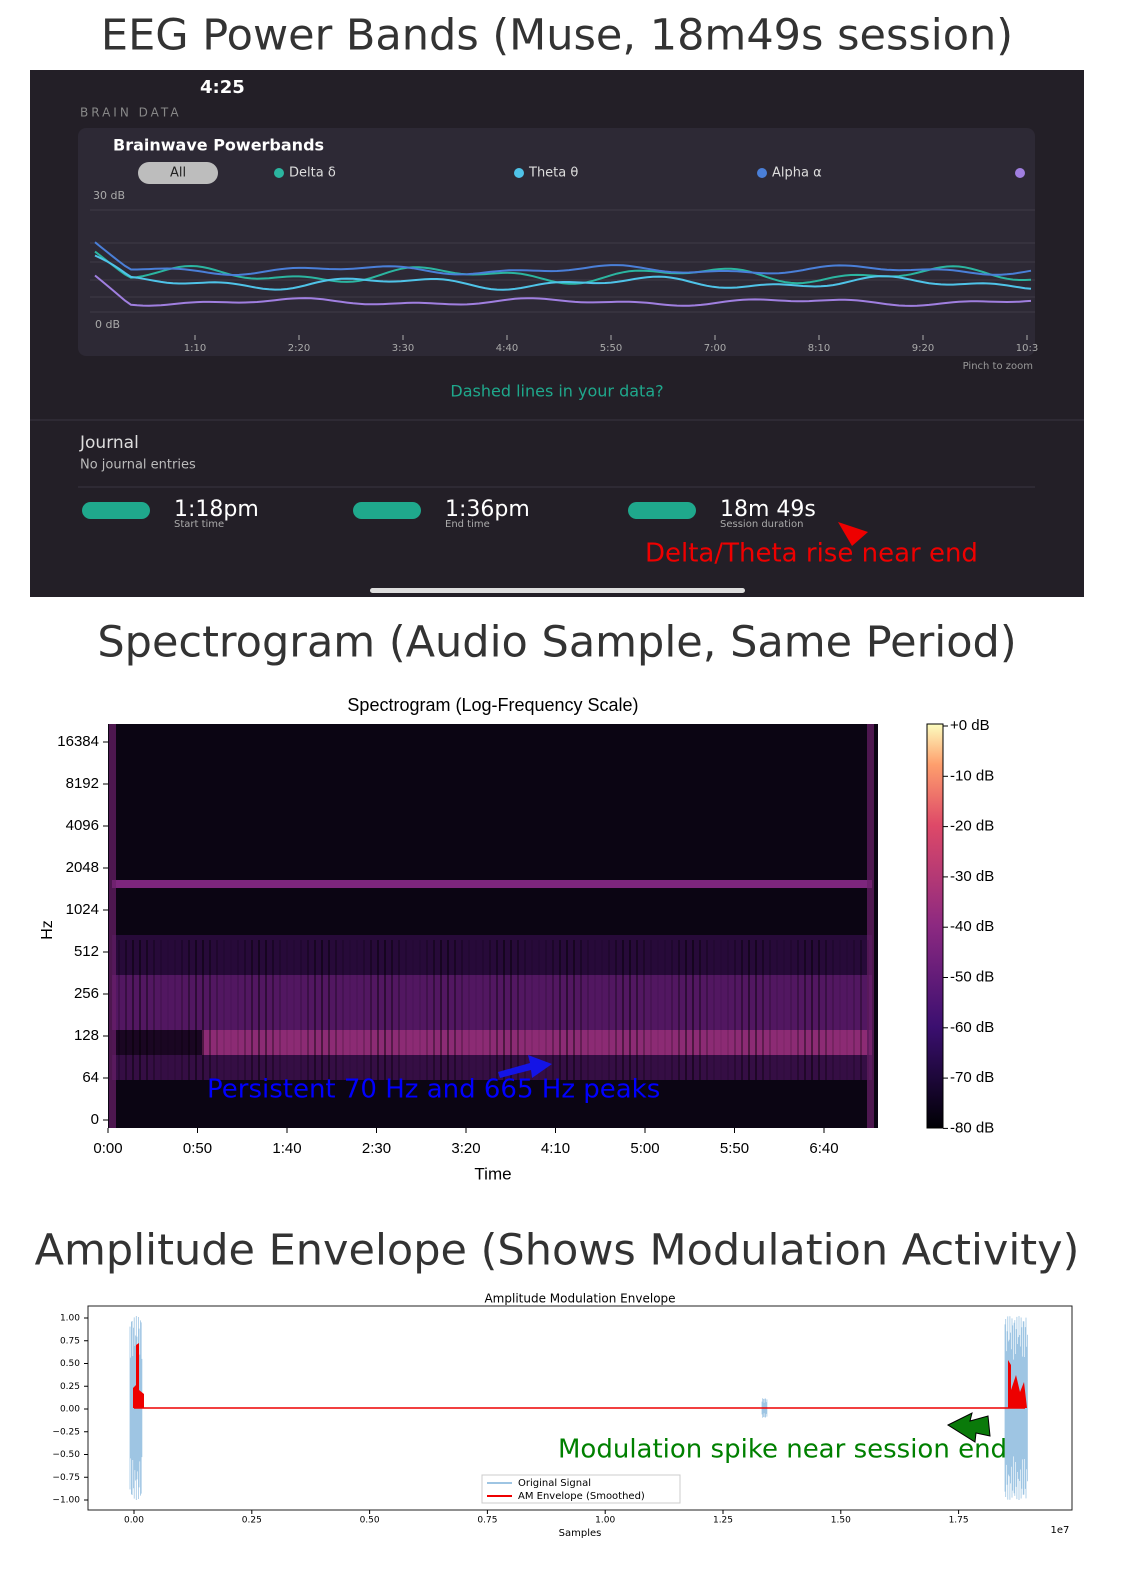 The width and height of the screenshot is (1121, 1580). Describe the element at coordinates (82, 909) in the screenshot. I see `y-tick-label: 1024` at that location.